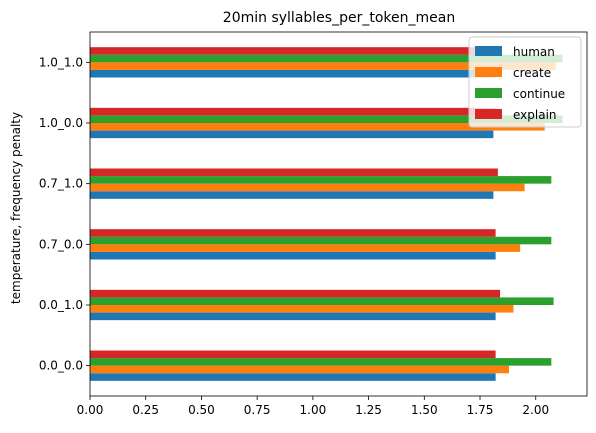 The height and width of the screenshot is (433, 596). I want to click on bar-create-0.0_1.0, so click(302, 309).